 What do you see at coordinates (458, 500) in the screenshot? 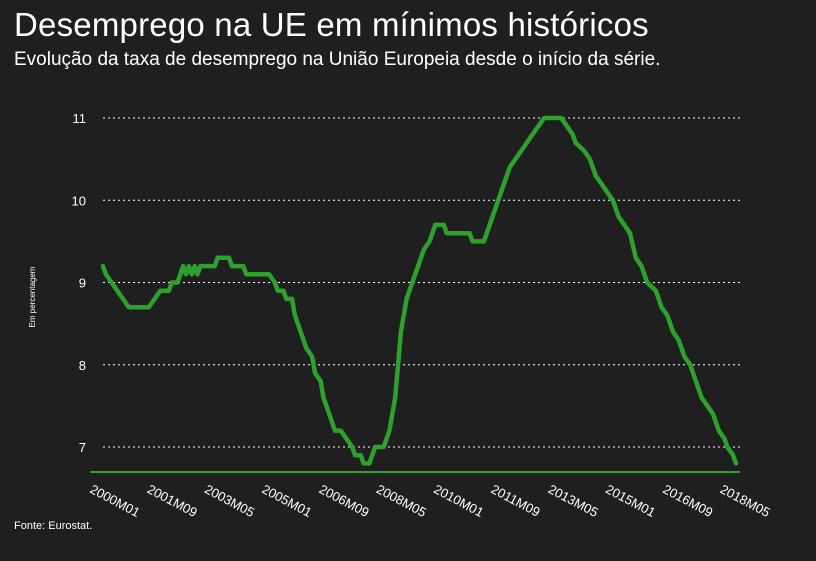
I see `x-tick-label: 2010M01` at bounding box center [458, 500].